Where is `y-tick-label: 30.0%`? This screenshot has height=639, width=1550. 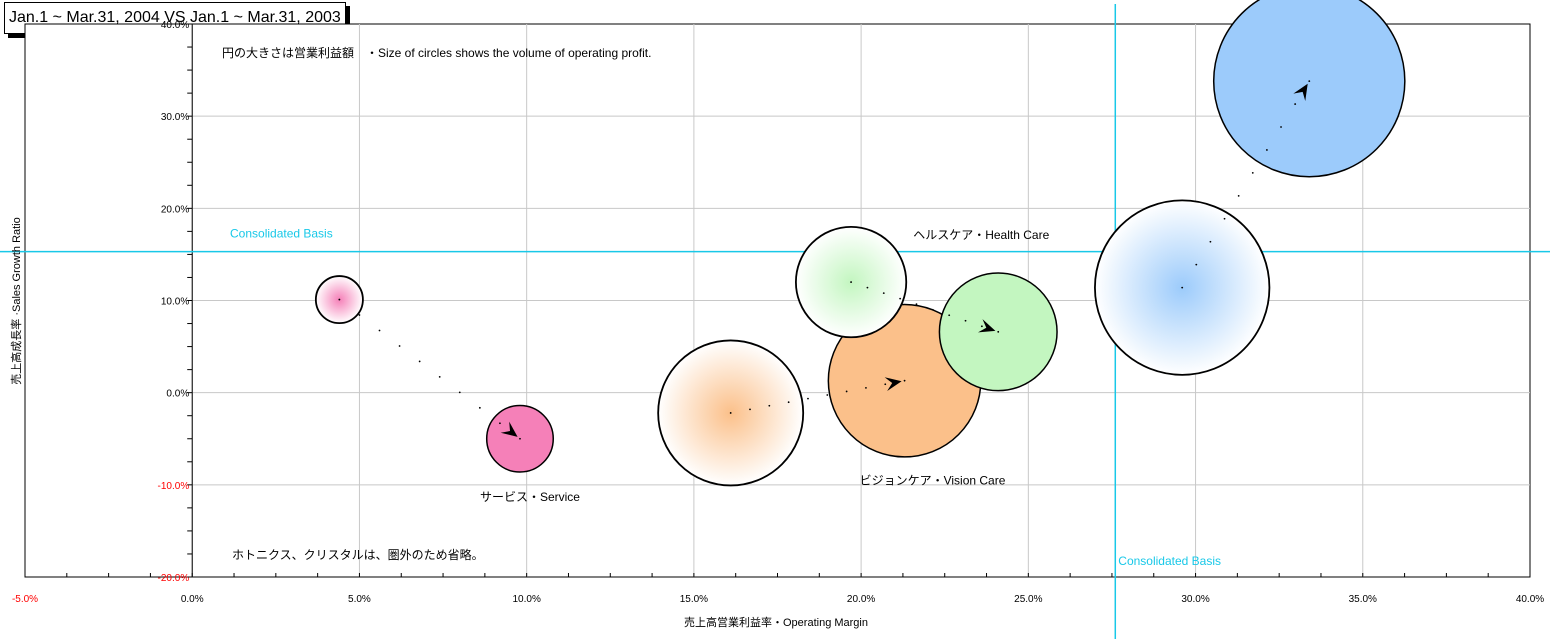 y-tick-label: 30.0% is located at coordinates (175, 117).